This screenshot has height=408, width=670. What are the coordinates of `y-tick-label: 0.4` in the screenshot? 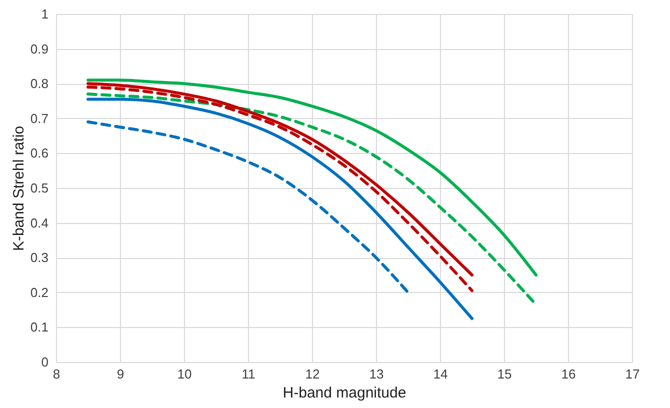 It's located at (39, 222).